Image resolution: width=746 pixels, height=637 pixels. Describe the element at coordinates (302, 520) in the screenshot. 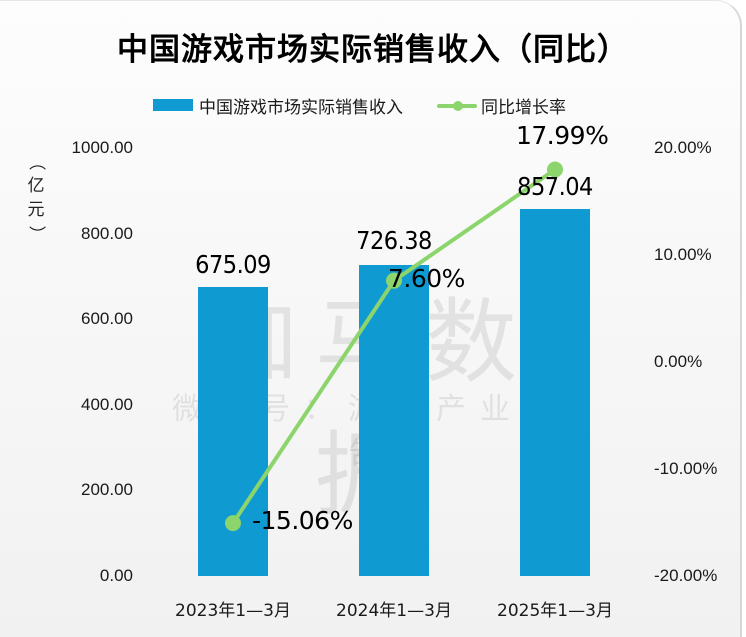

I see `growth-value-label: -15.06%` at that location.